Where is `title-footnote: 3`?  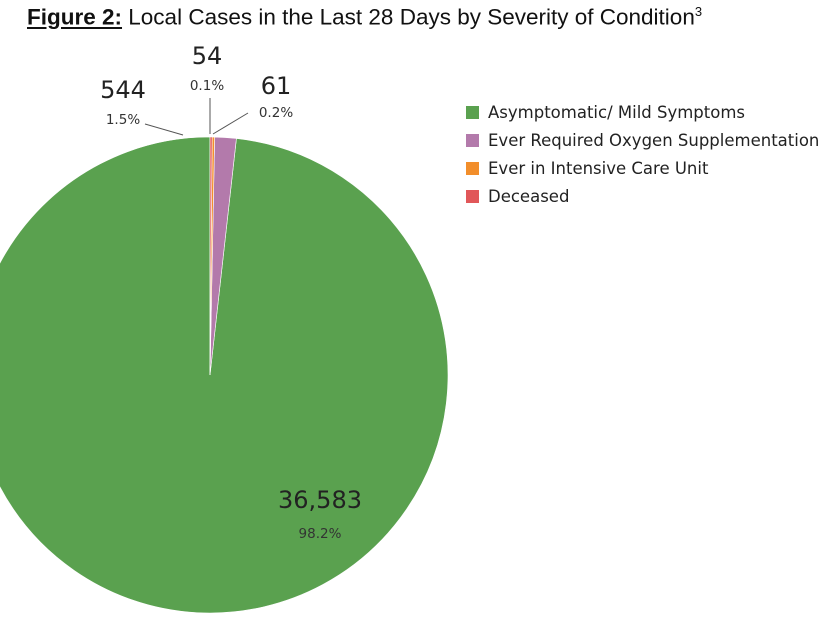 title-footnote: 3 is located at coordinates (698, 11).